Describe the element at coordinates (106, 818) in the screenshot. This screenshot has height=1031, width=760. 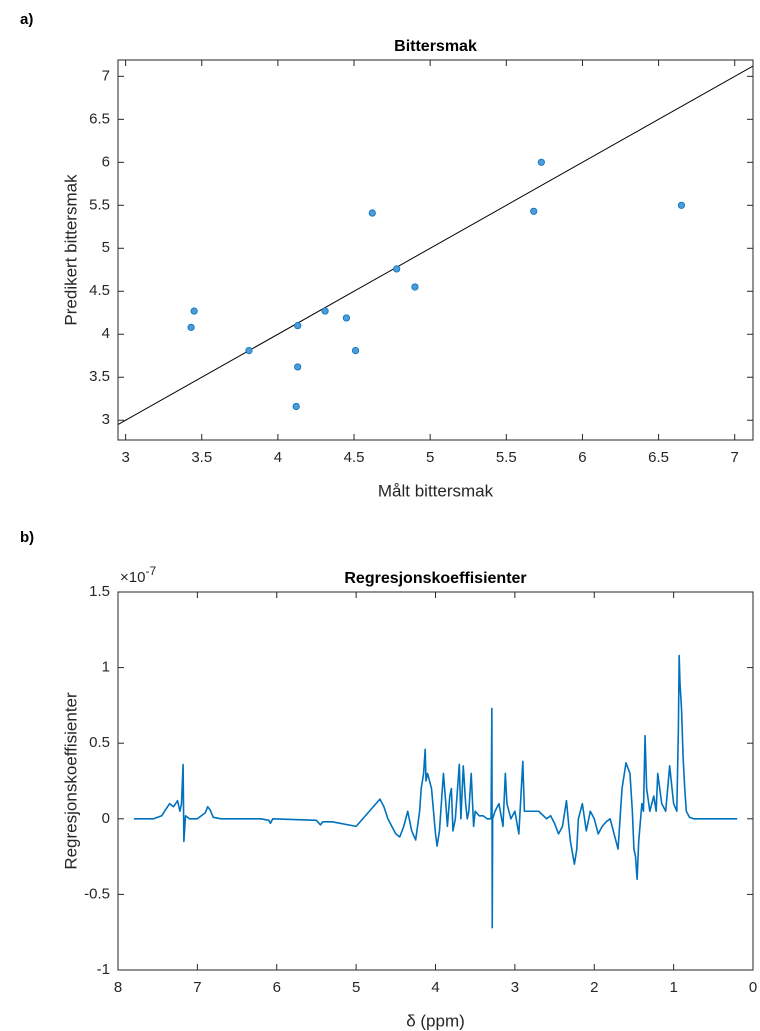
I see `y-tick-label: 0` at that location.